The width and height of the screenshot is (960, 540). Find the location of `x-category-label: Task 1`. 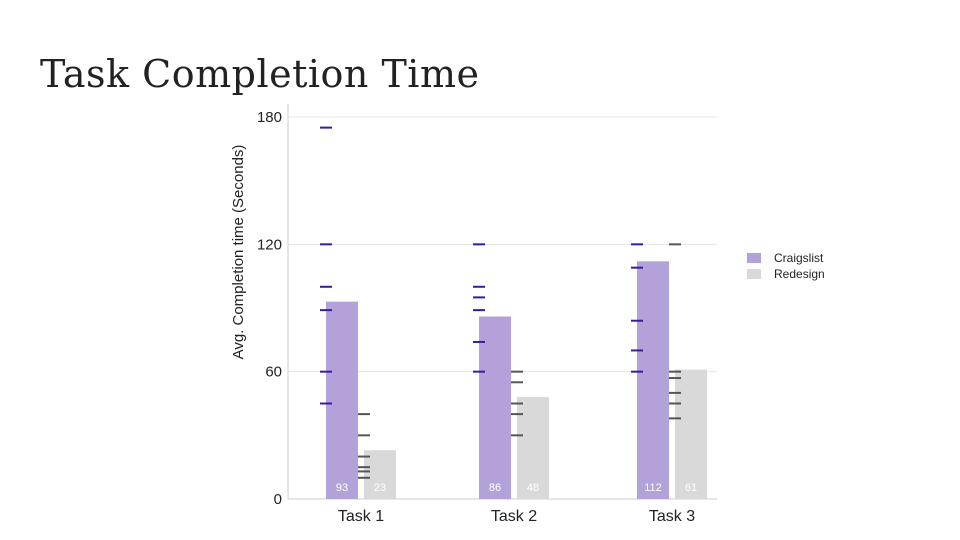

x-category-label: Task 1 is located at coordinates (361, 516).